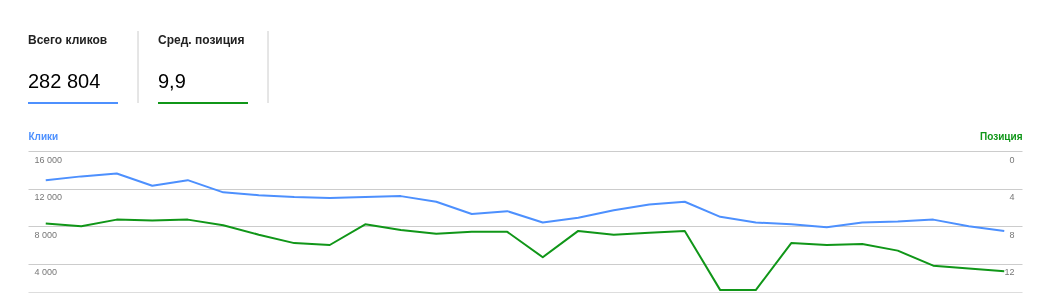 The width and height of the screenshot is (1063, 300). Describe the element at coordinates (201, 40) in the screenshot. I see `text: Сред. позиция` at that location.